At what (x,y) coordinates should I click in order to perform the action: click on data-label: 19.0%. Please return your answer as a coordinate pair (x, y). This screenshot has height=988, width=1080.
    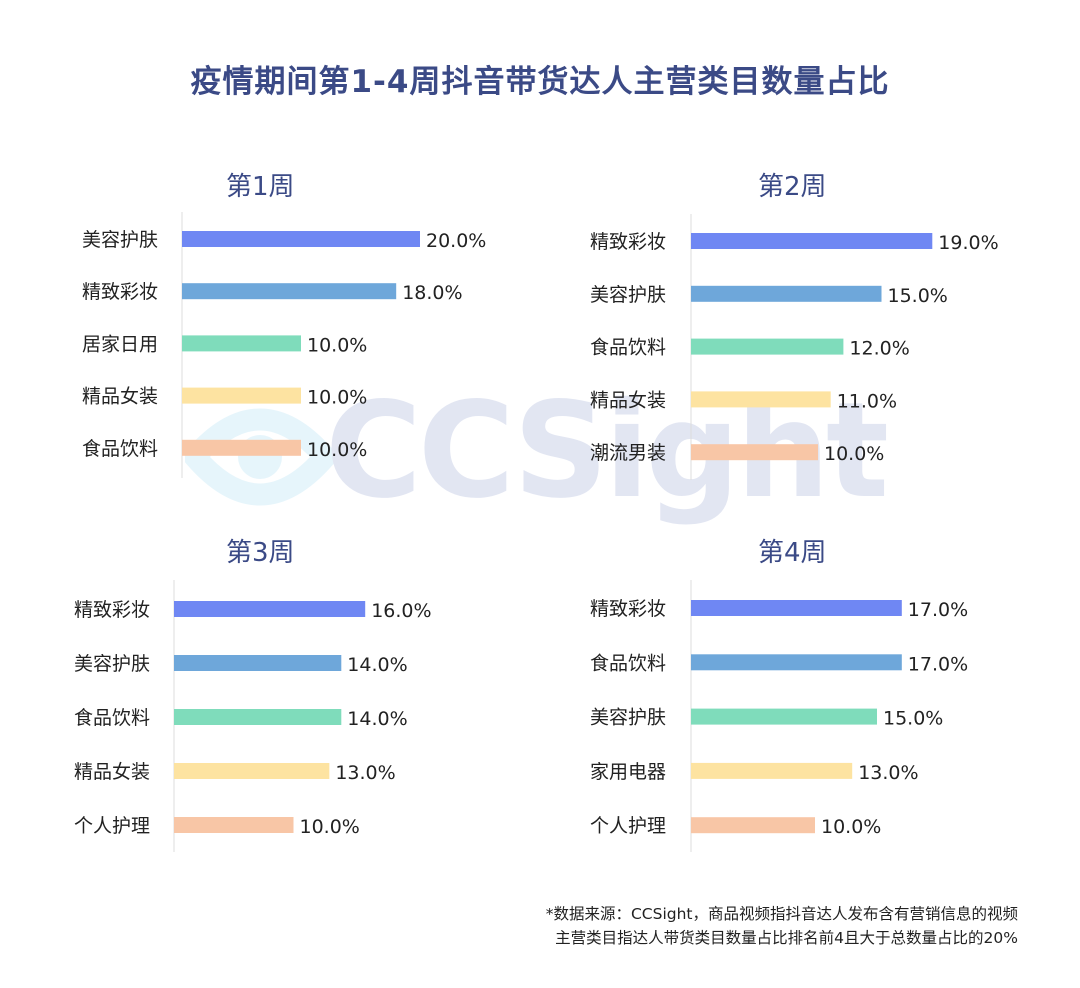
    Looking at the image, I should click on (968, 243).